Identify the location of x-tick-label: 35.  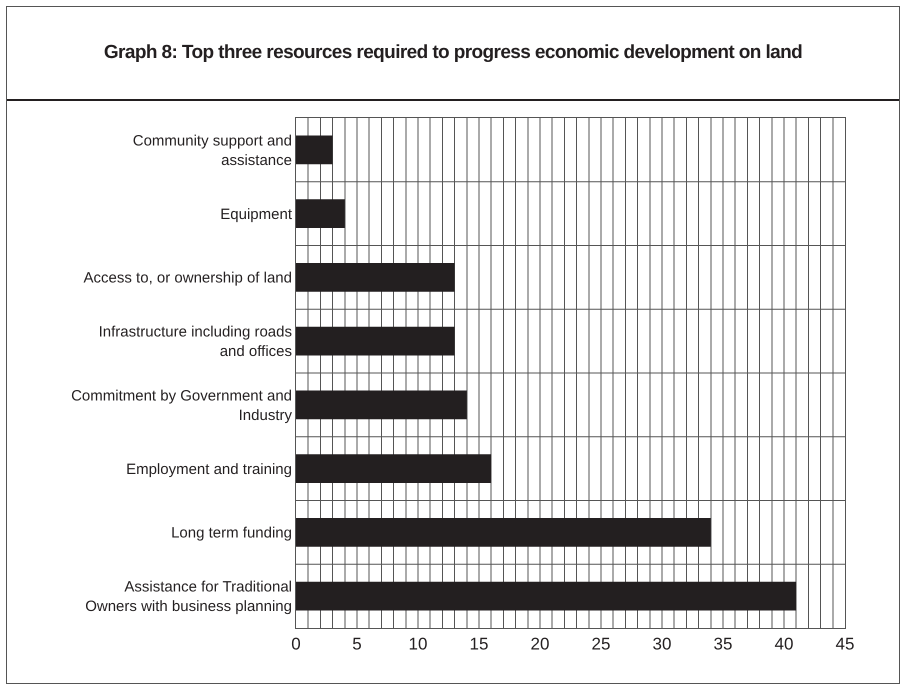
(723, 644).